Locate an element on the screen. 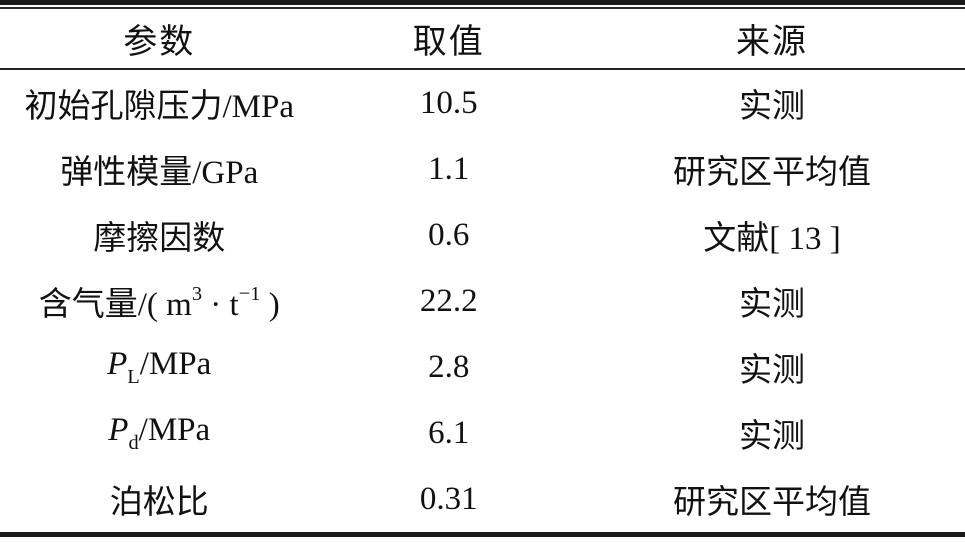 This screenshot has width=965, height=542. table-row: 初始孔隙压力/MPa 10.5 实测 is located at coordinates (482, 102).